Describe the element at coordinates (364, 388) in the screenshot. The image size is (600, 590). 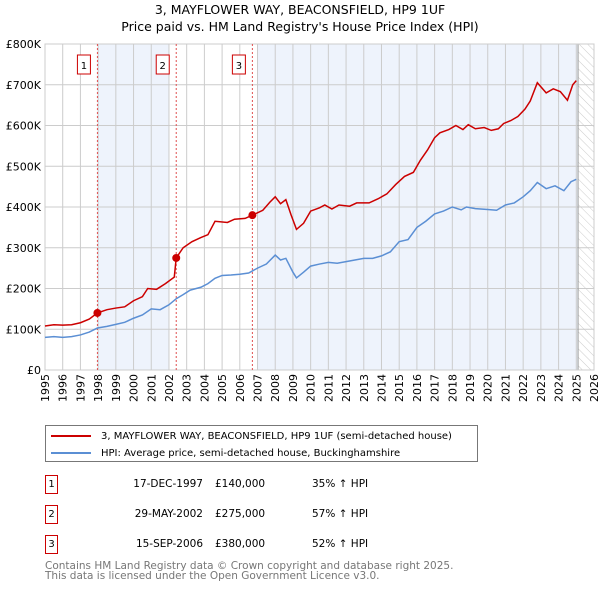
I see `x-tick-label: 2013` at that location.